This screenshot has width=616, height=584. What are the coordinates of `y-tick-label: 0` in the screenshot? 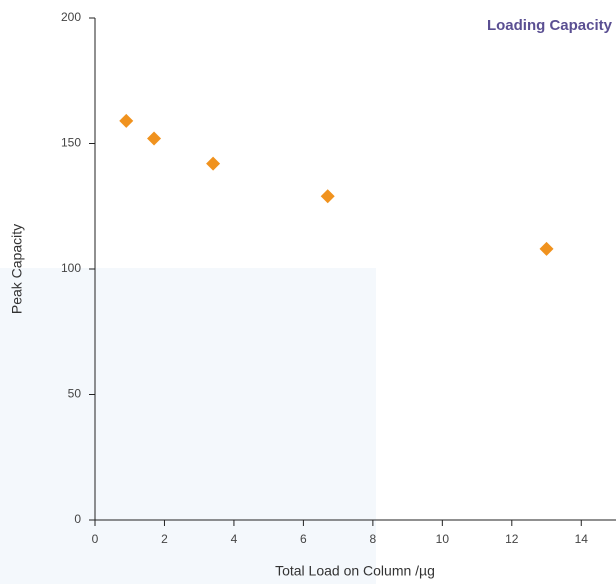 It's located at (77, 519).